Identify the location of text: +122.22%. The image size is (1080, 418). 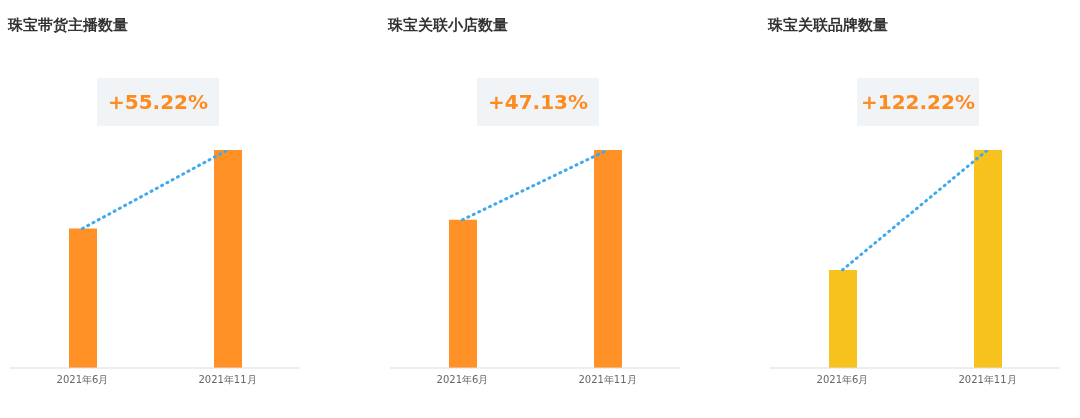
(918, 102).